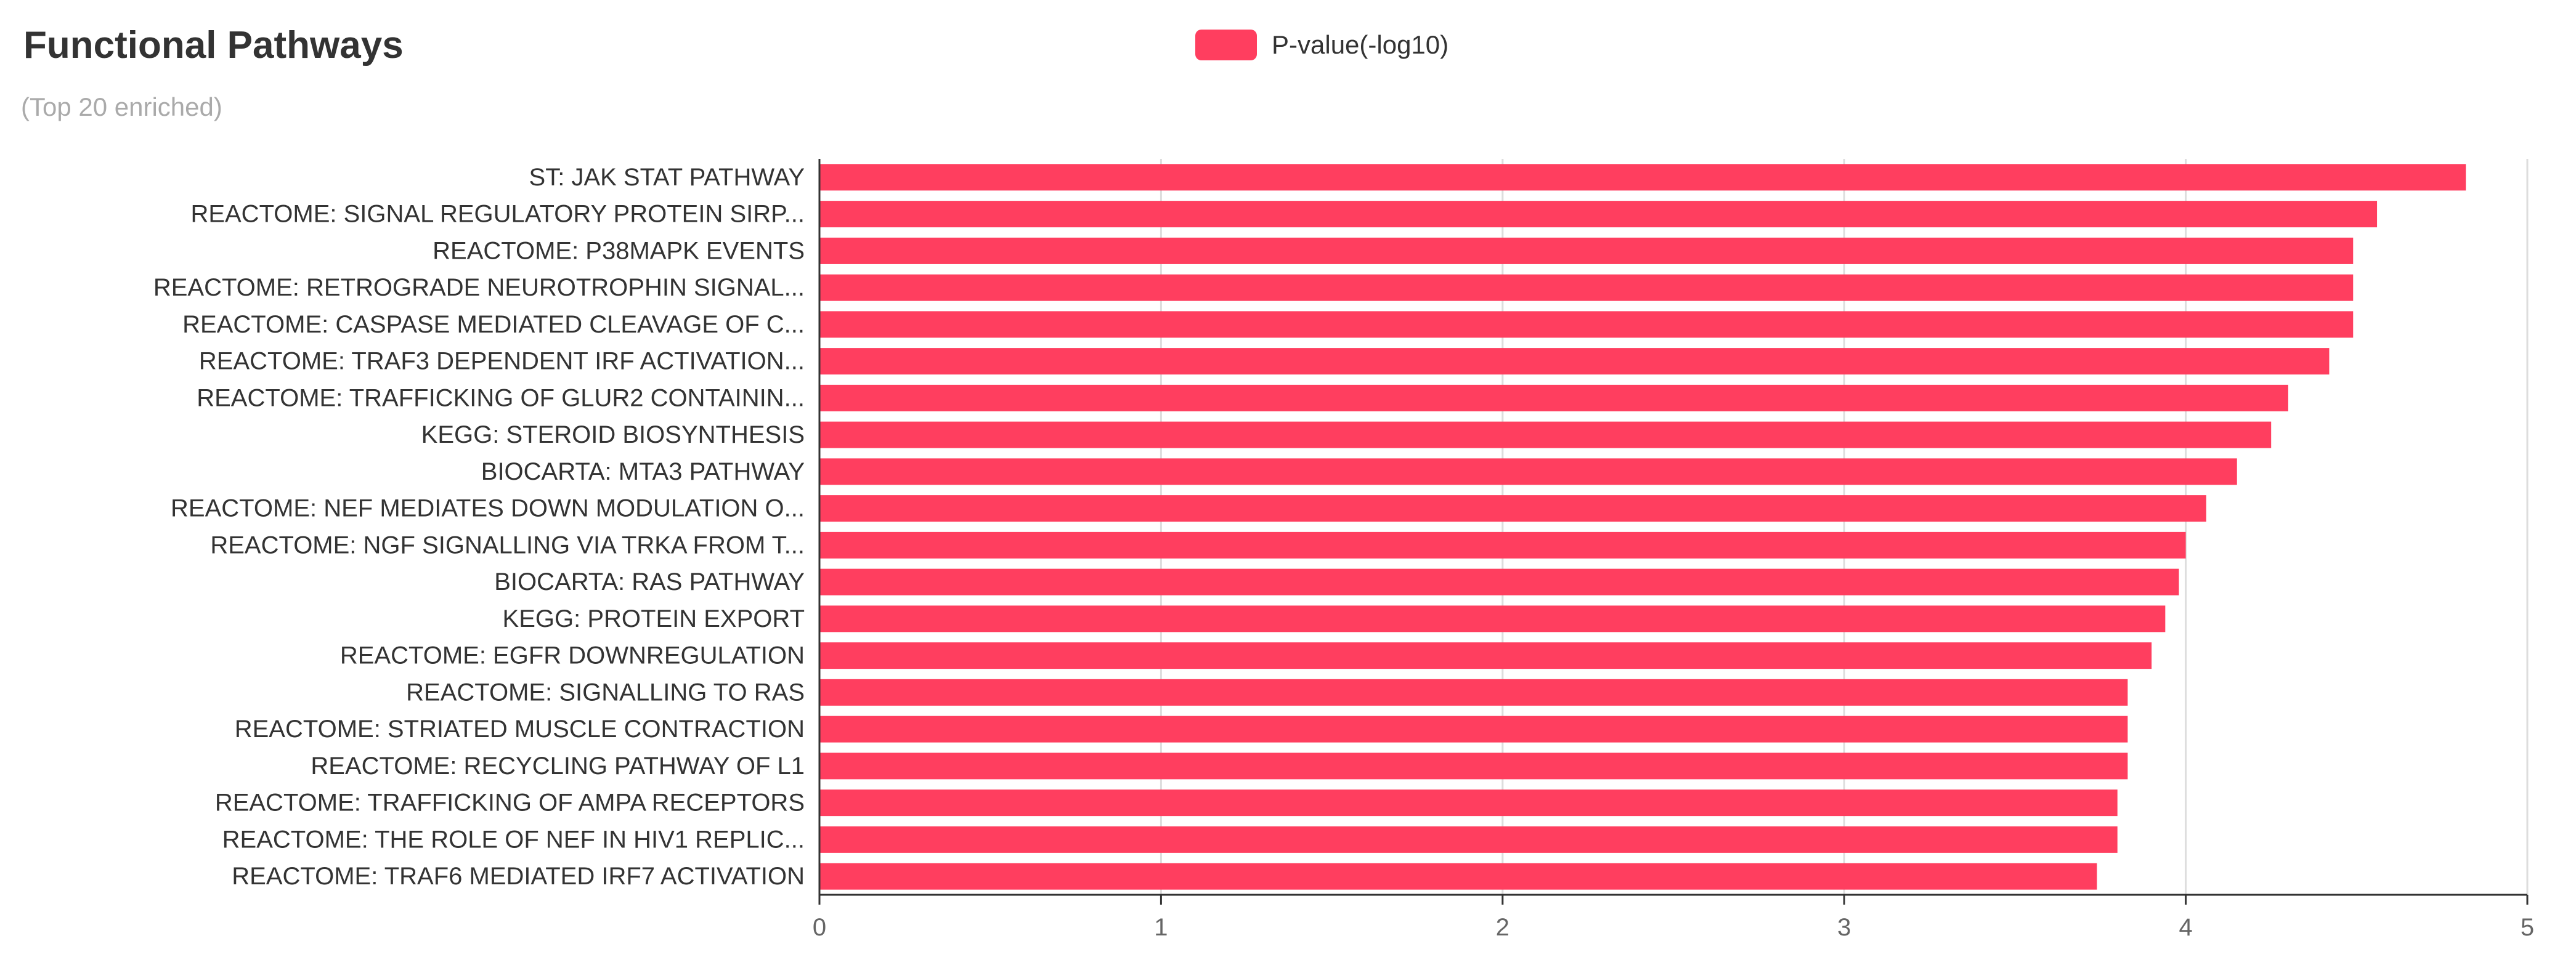 This screenshot has width=2576, height=973. What do you see at coordinates (121, 106) in the screenshot?
I see `chart-subtitle: (Top 20 enriched)` at bounding box center [121, 106].